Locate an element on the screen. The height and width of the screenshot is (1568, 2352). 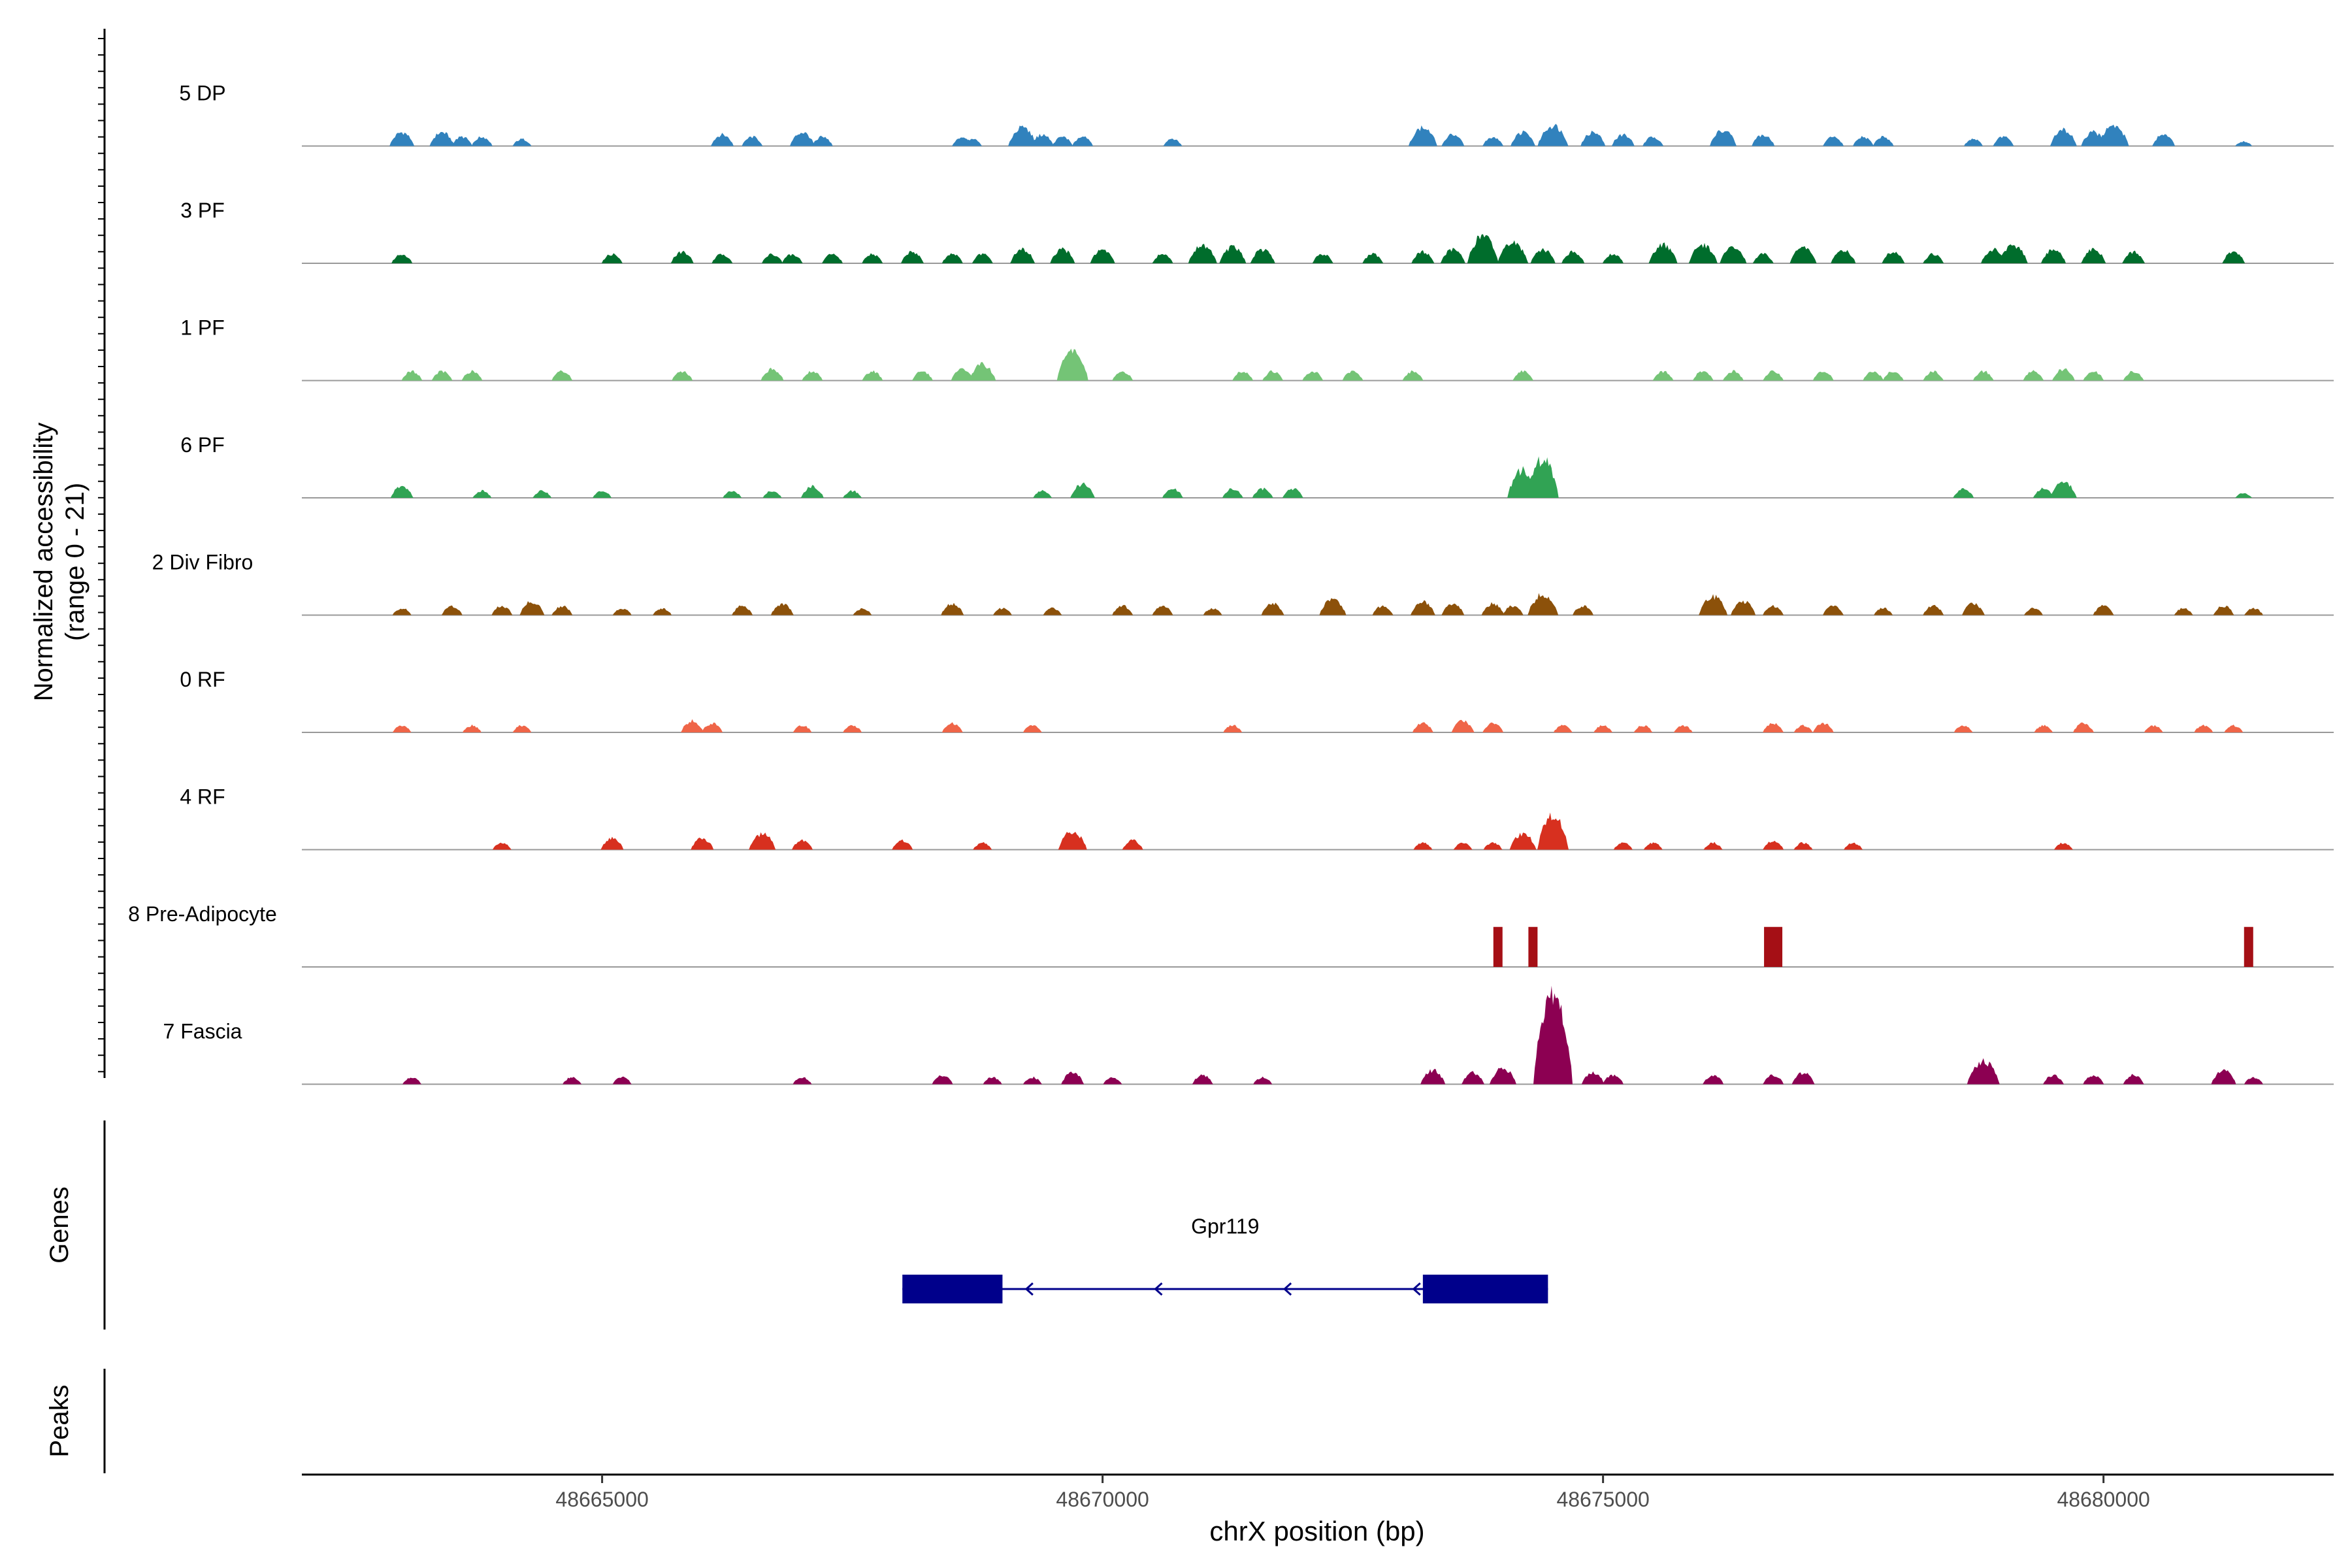
track-3-pf: 3 PF is located at coordinates (1257, 231).